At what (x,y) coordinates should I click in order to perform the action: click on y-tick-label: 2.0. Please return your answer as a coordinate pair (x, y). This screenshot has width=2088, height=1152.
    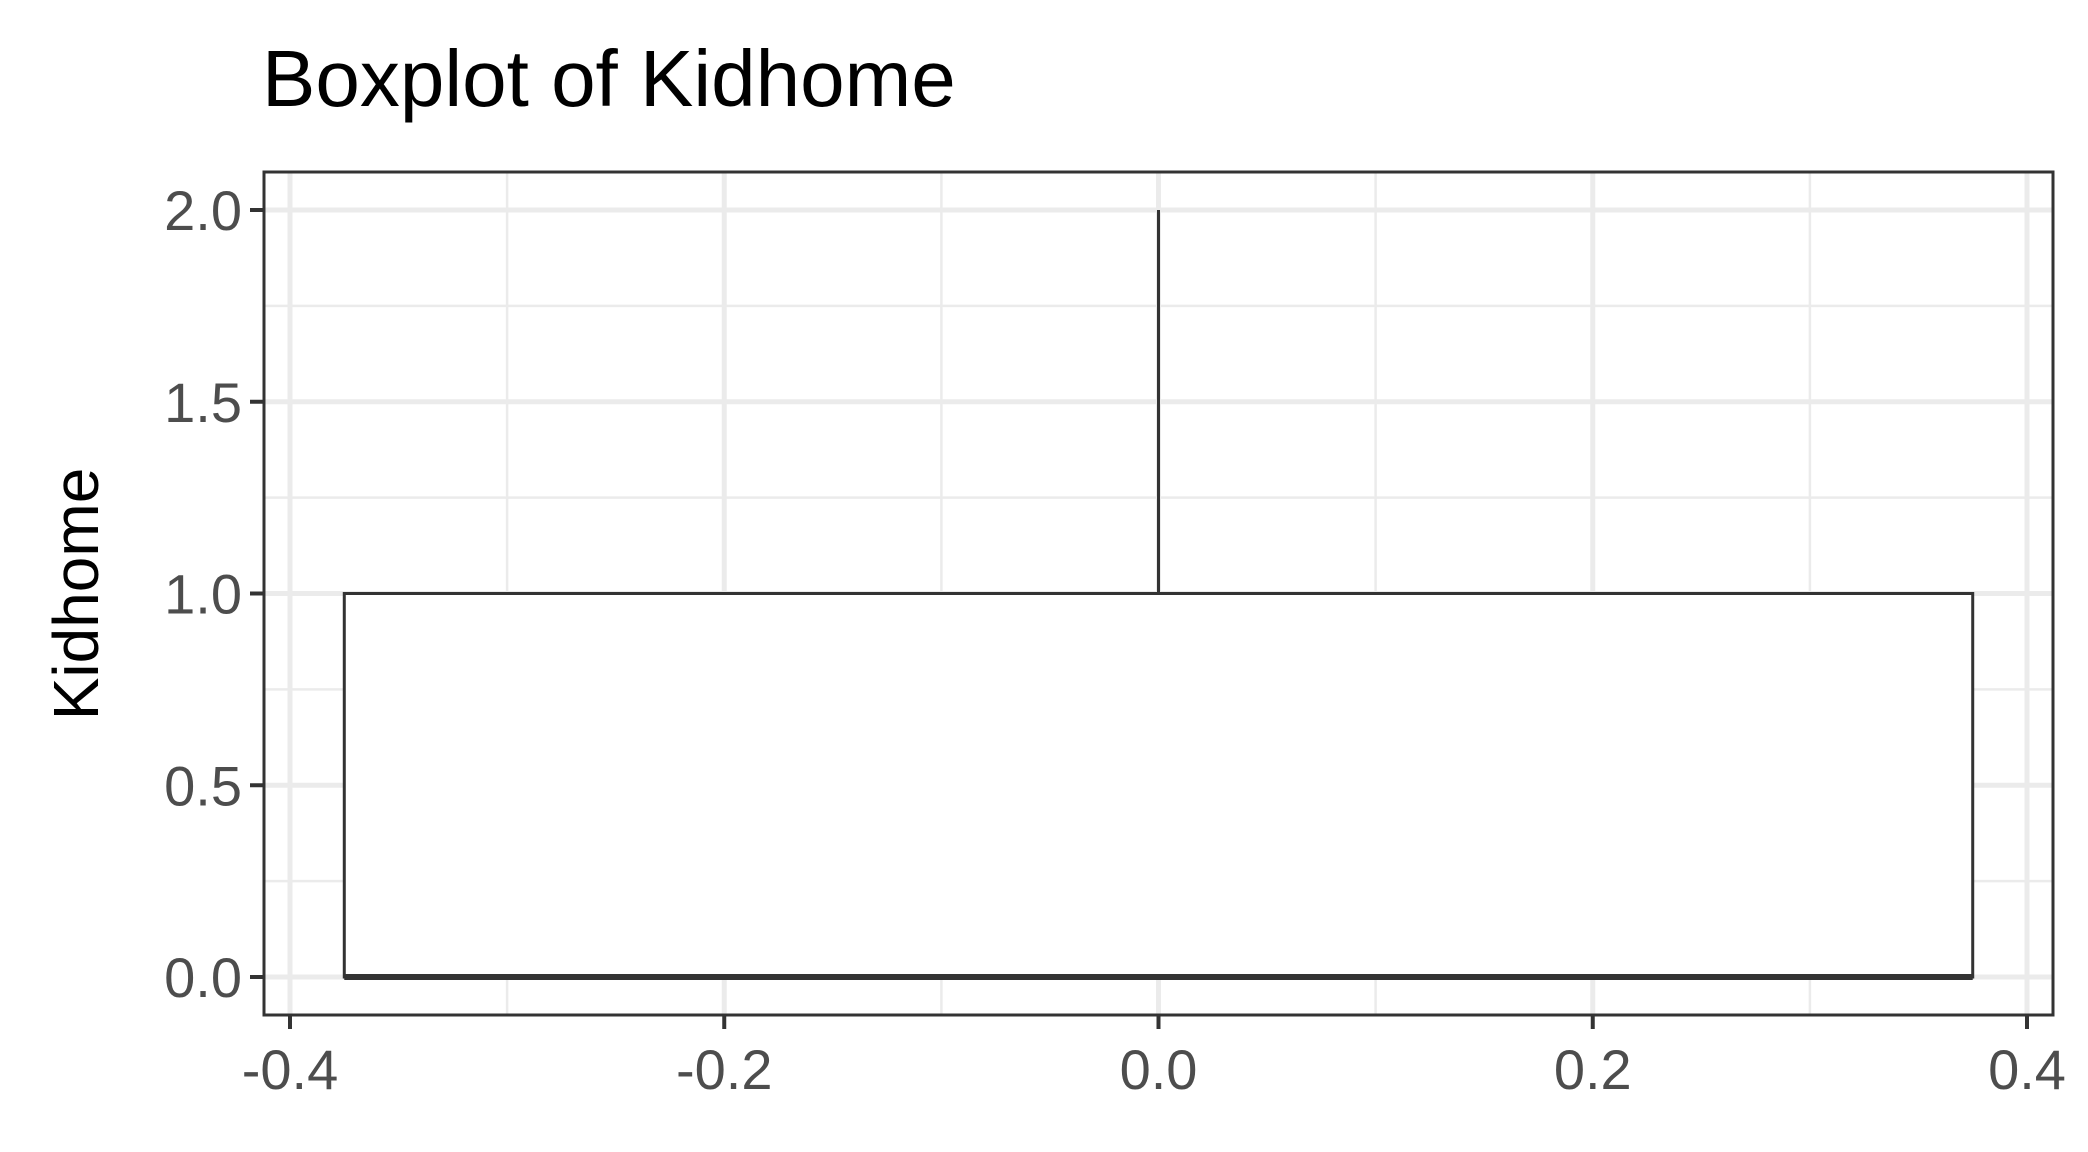
    Looking at the image, I should click on (203, 210).